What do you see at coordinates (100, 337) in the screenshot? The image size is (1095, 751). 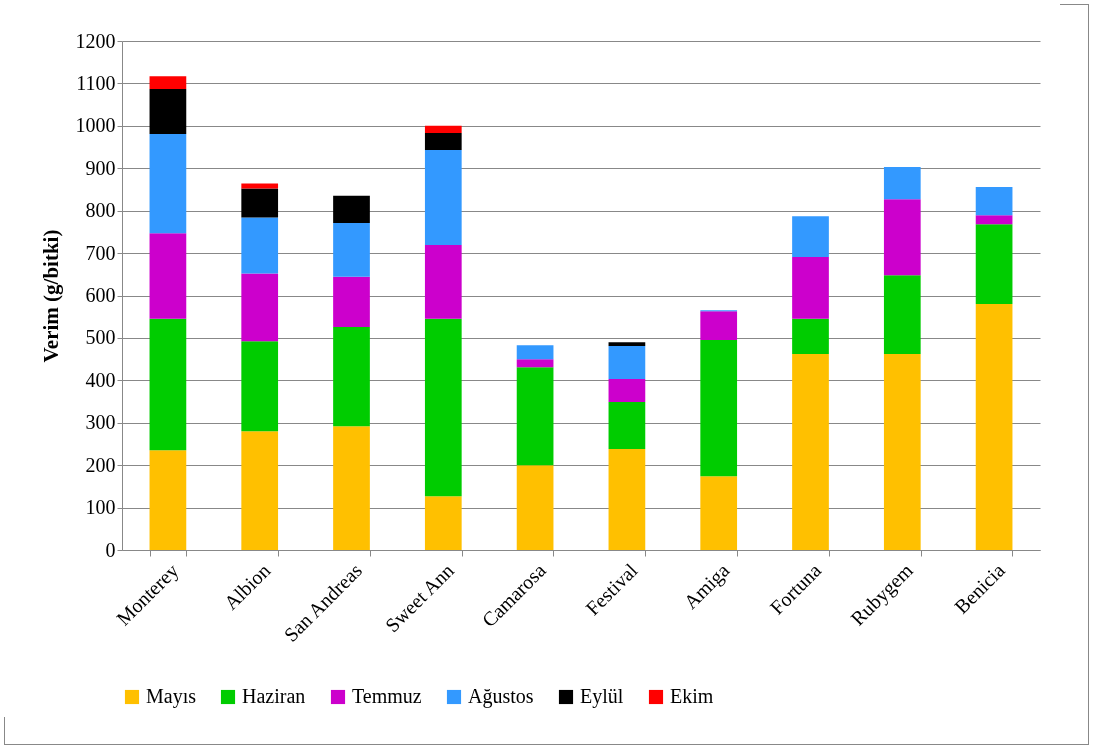 I see `y-tick-label: 500` at bounding box center [100, 337].